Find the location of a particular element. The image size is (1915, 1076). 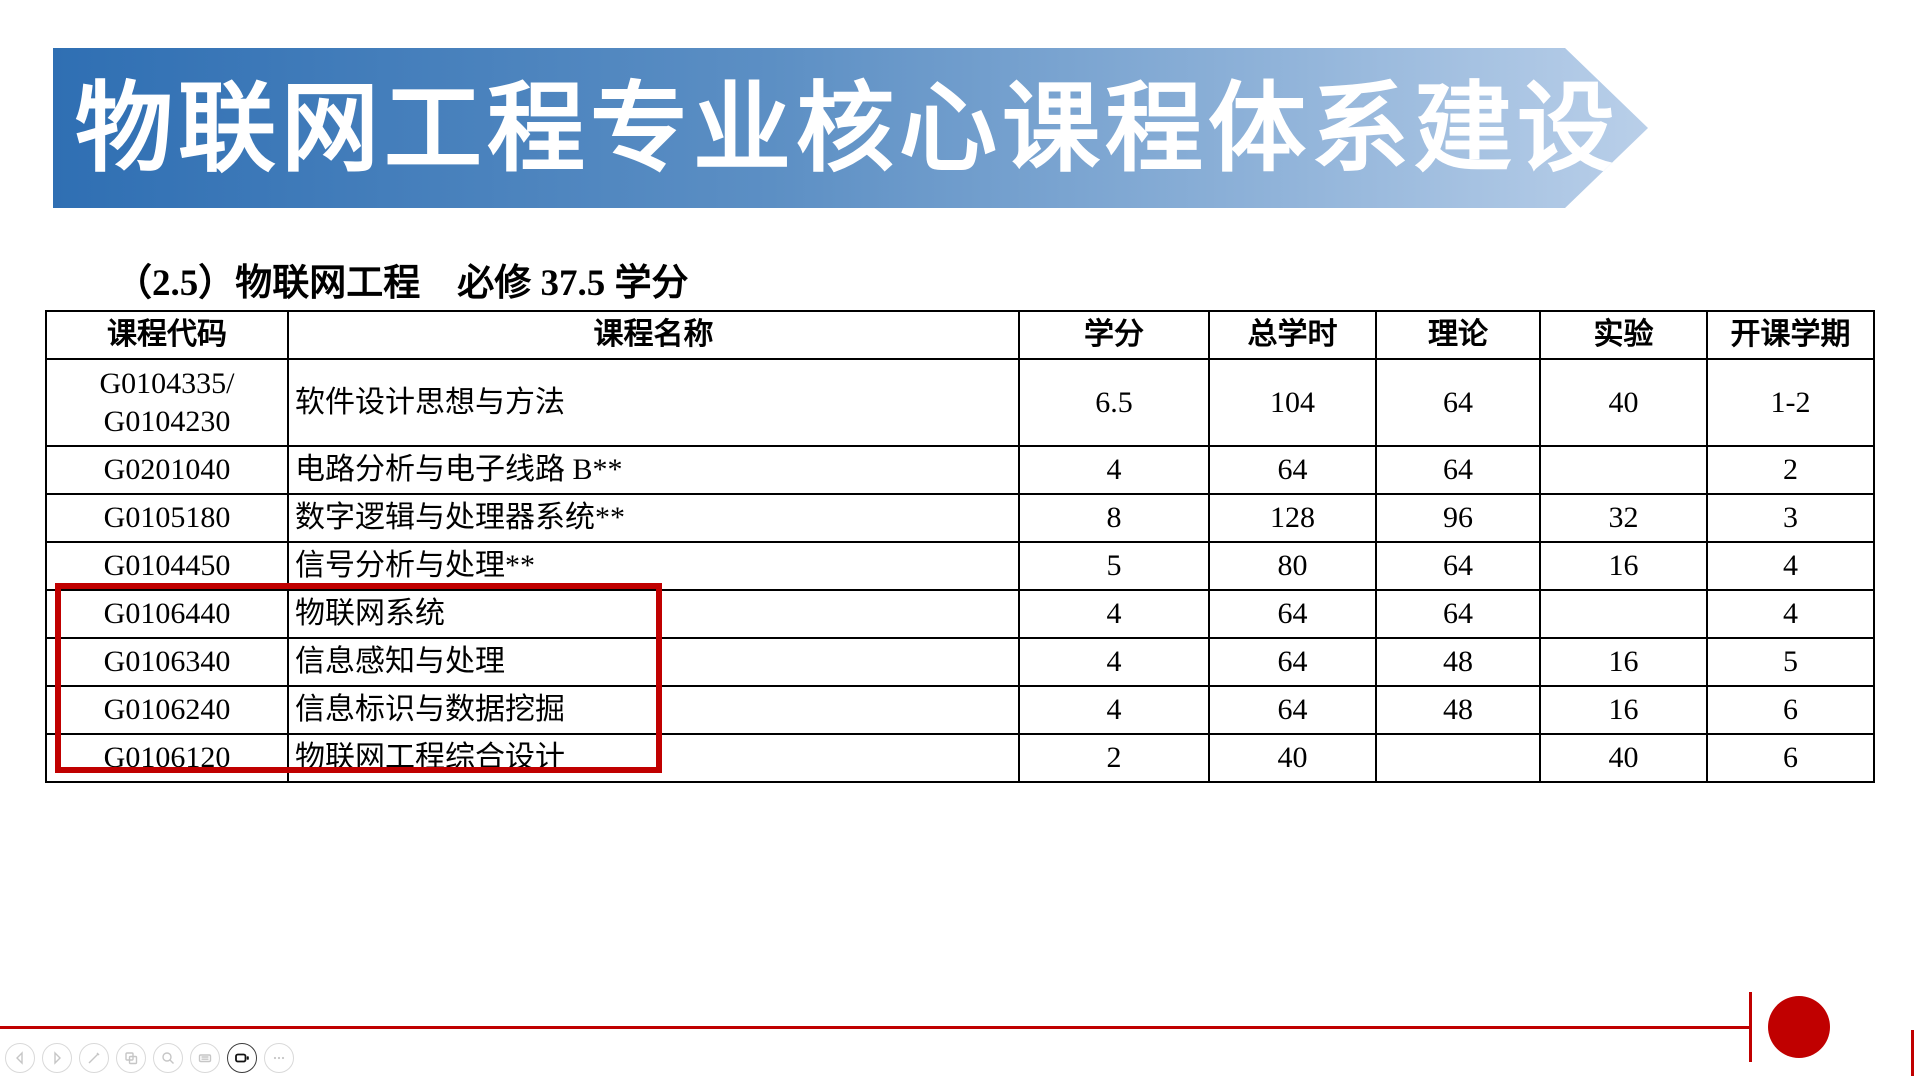

camera-button is located at coordinates (242, 1058).